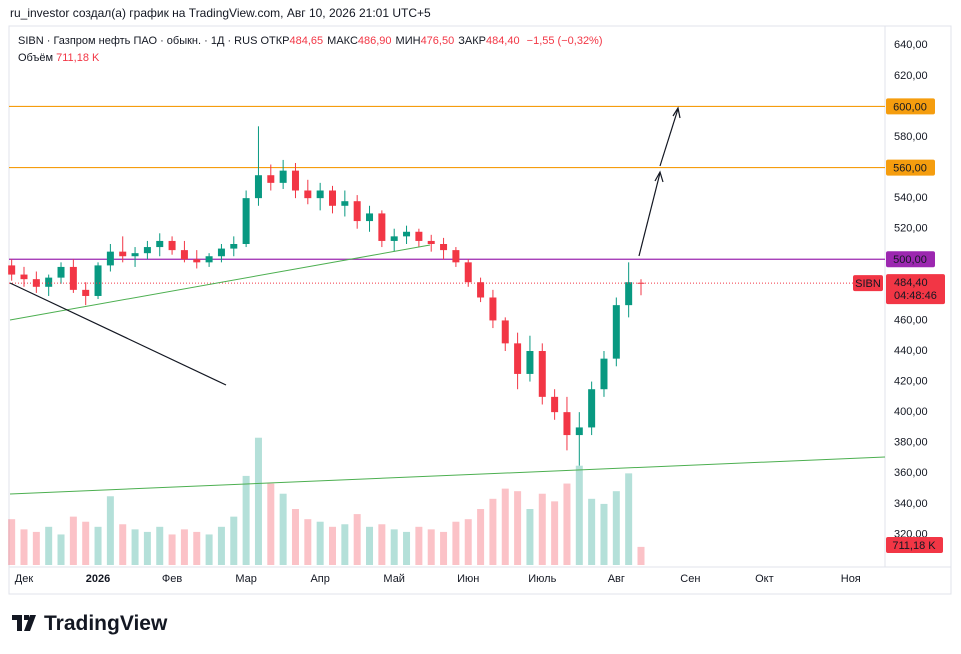  I want to click on legend-volume-label: Объём, so click(36, 58).